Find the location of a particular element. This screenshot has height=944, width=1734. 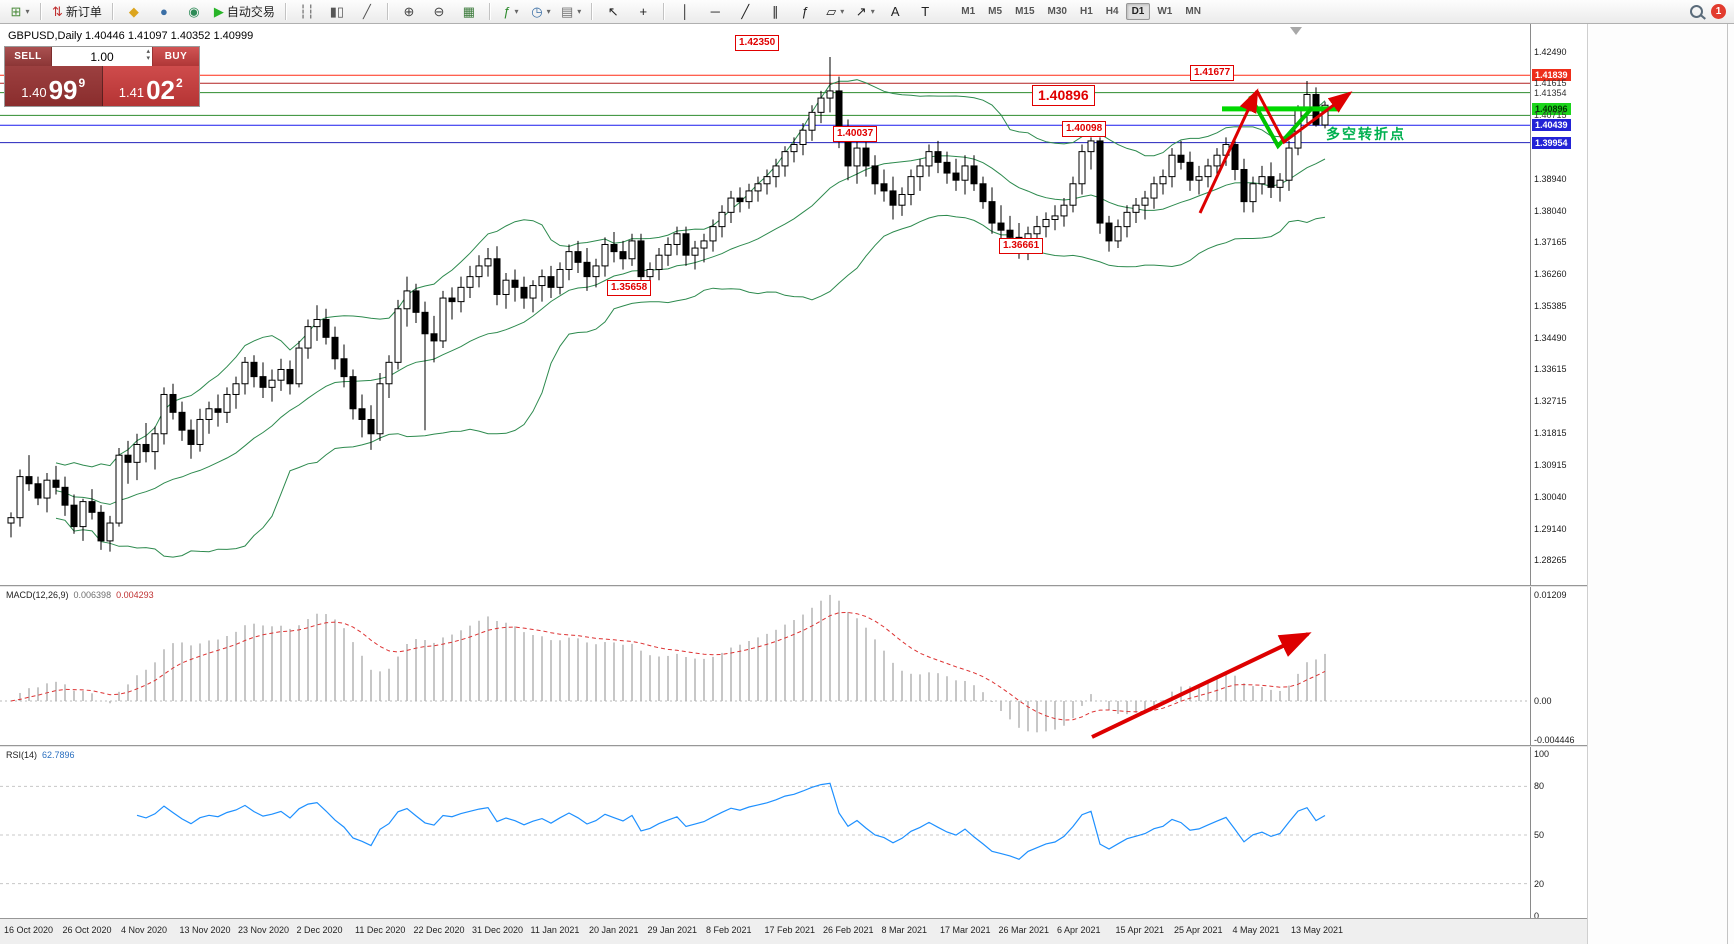

chart-candles-button: ▮▯ is located at coordinates (337, 12).